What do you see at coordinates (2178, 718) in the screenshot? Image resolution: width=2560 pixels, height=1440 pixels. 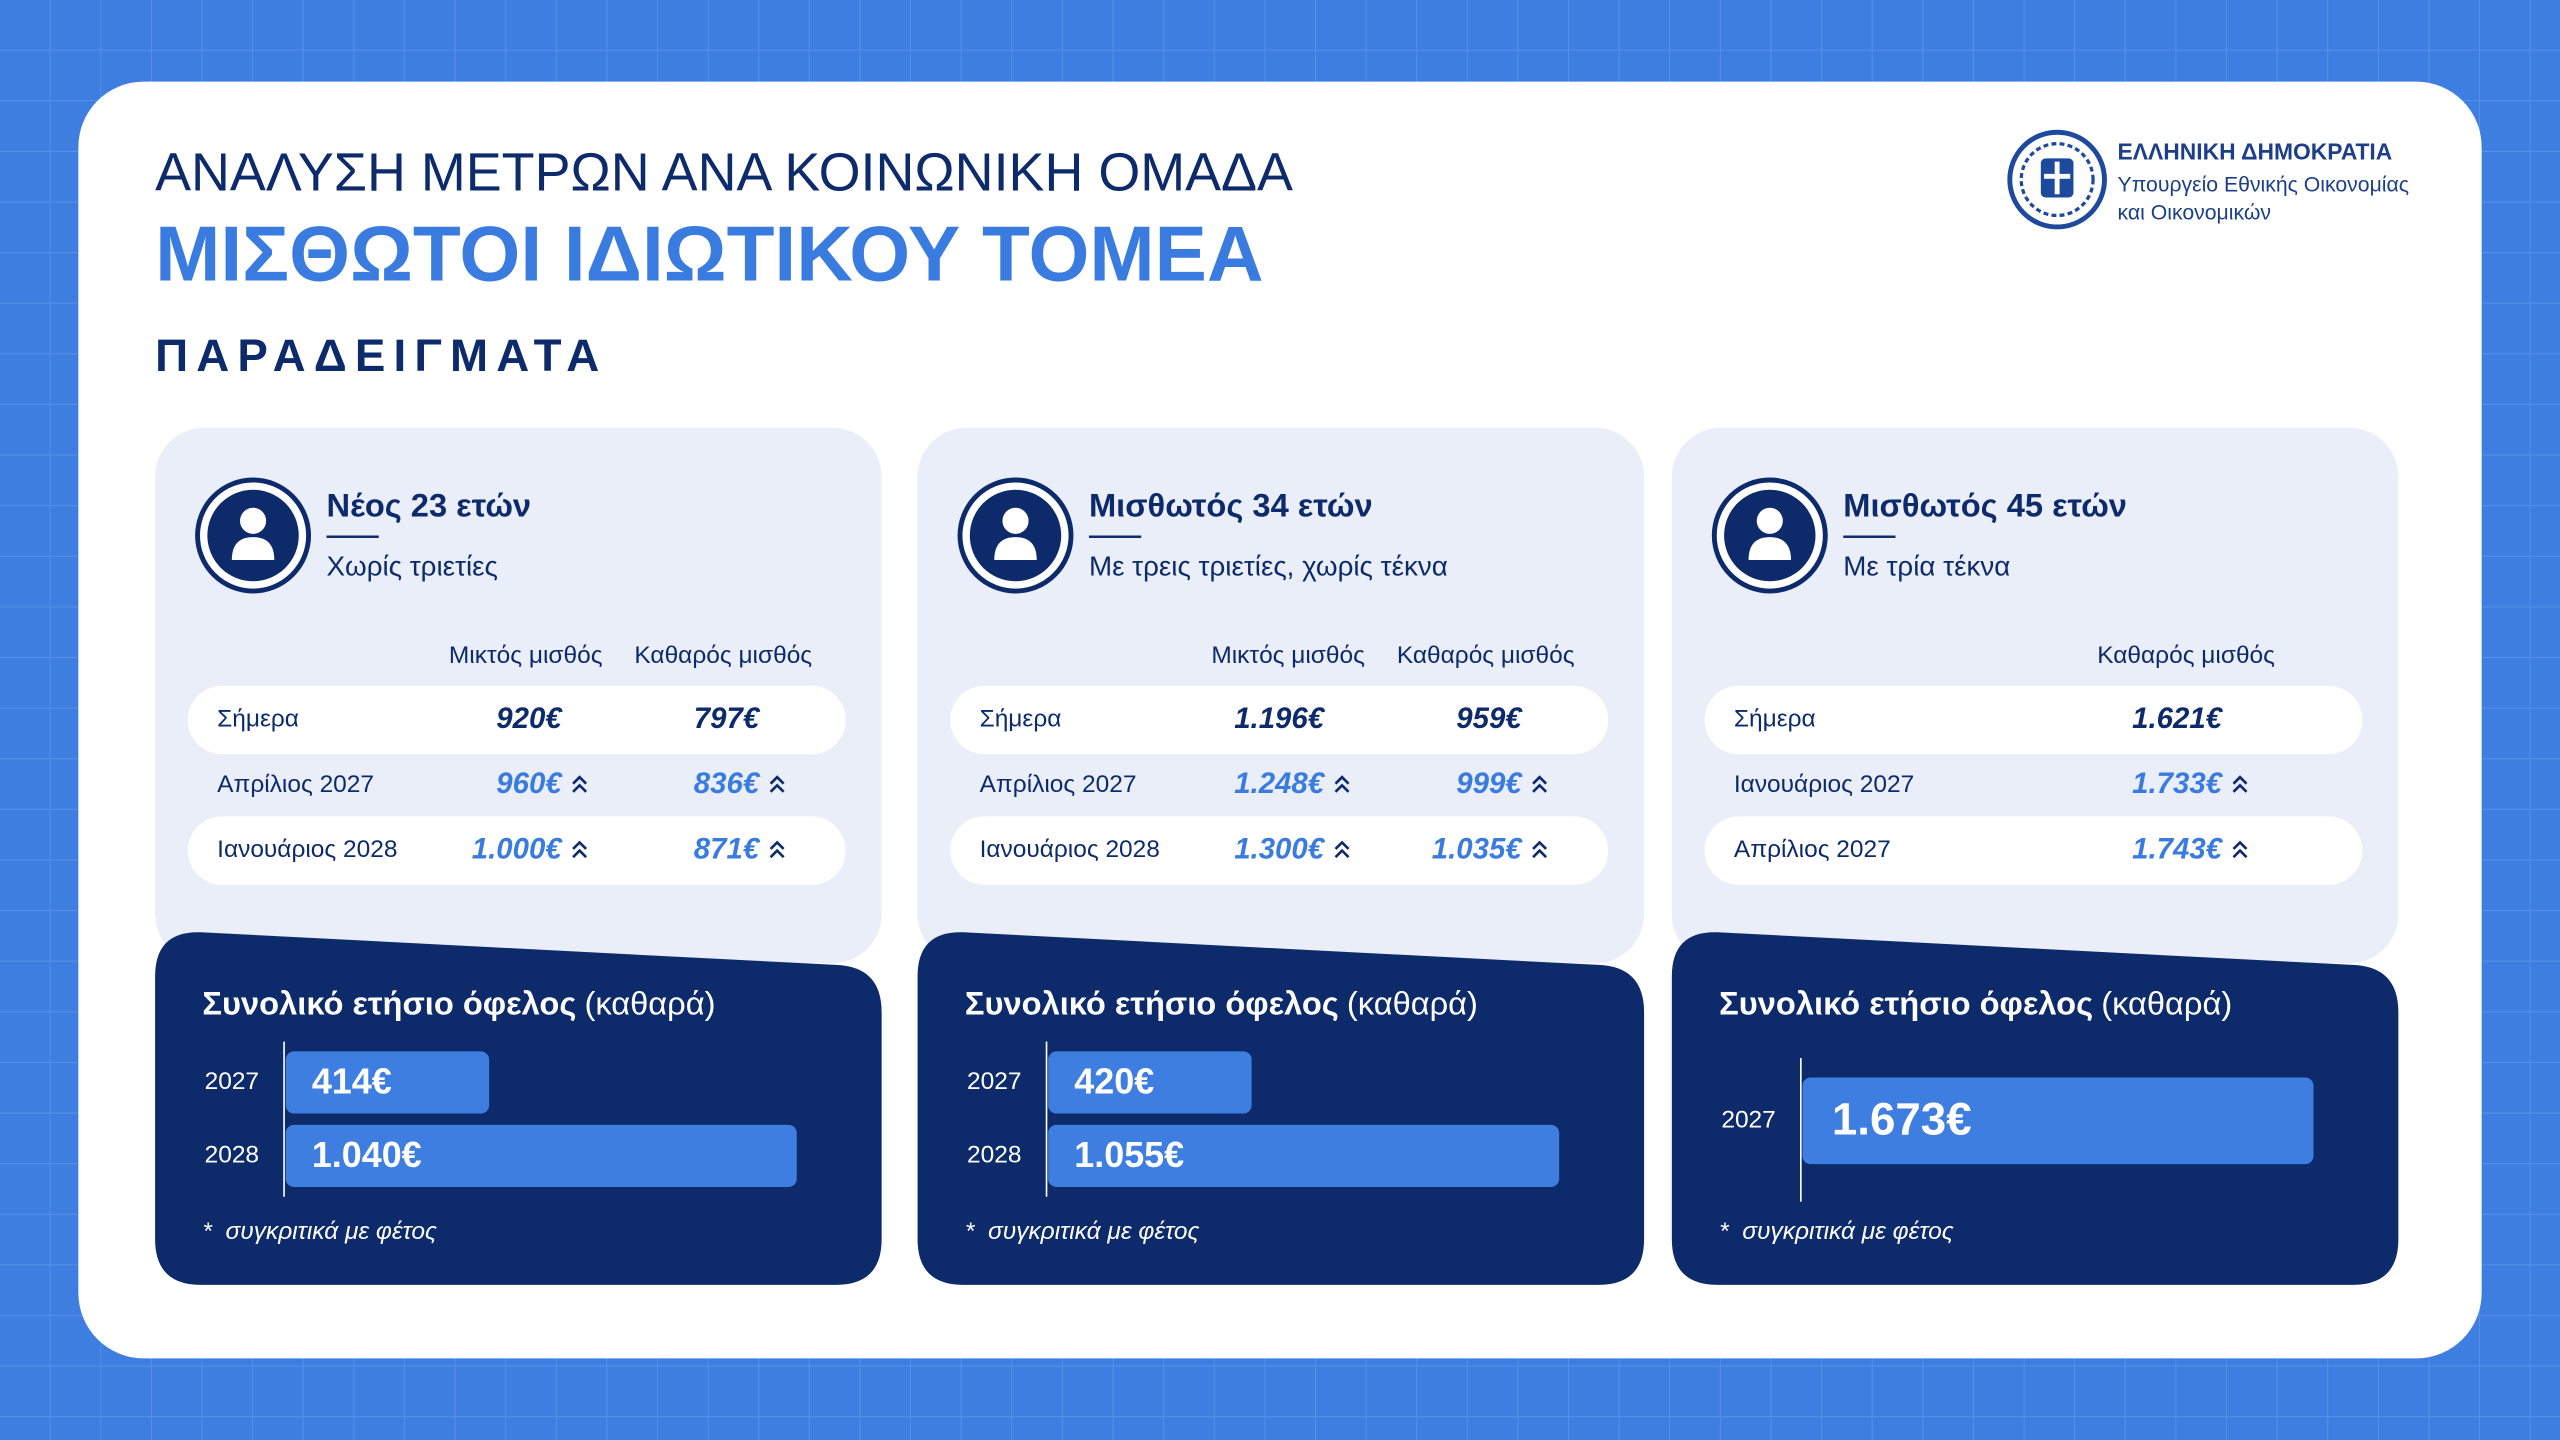 I see `row-value: 1.621€` at bounding box center [2178, 718].